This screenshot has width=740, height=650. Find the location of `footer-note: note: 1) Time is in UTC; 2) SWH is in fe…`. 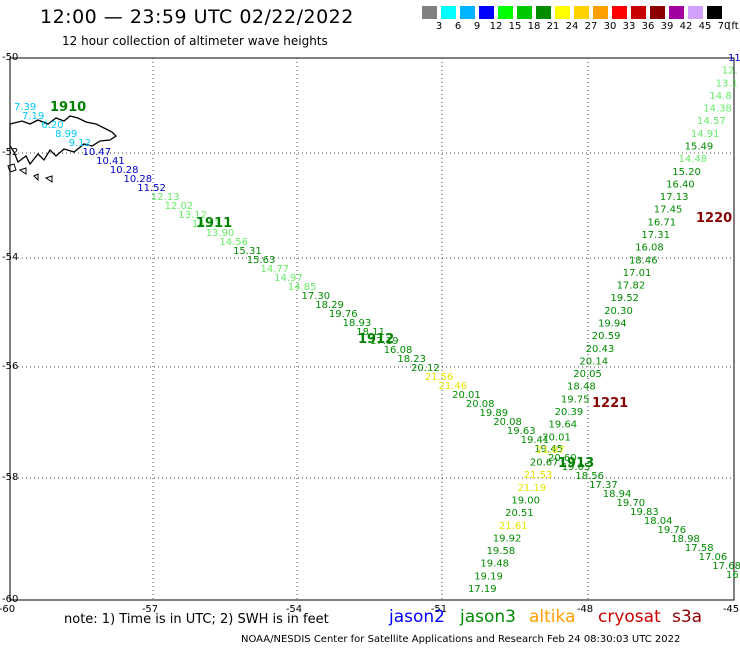

footer-note: note: 1) Time is in UTC; 2) SWH is in fe… is located at coordinates (196, 619).